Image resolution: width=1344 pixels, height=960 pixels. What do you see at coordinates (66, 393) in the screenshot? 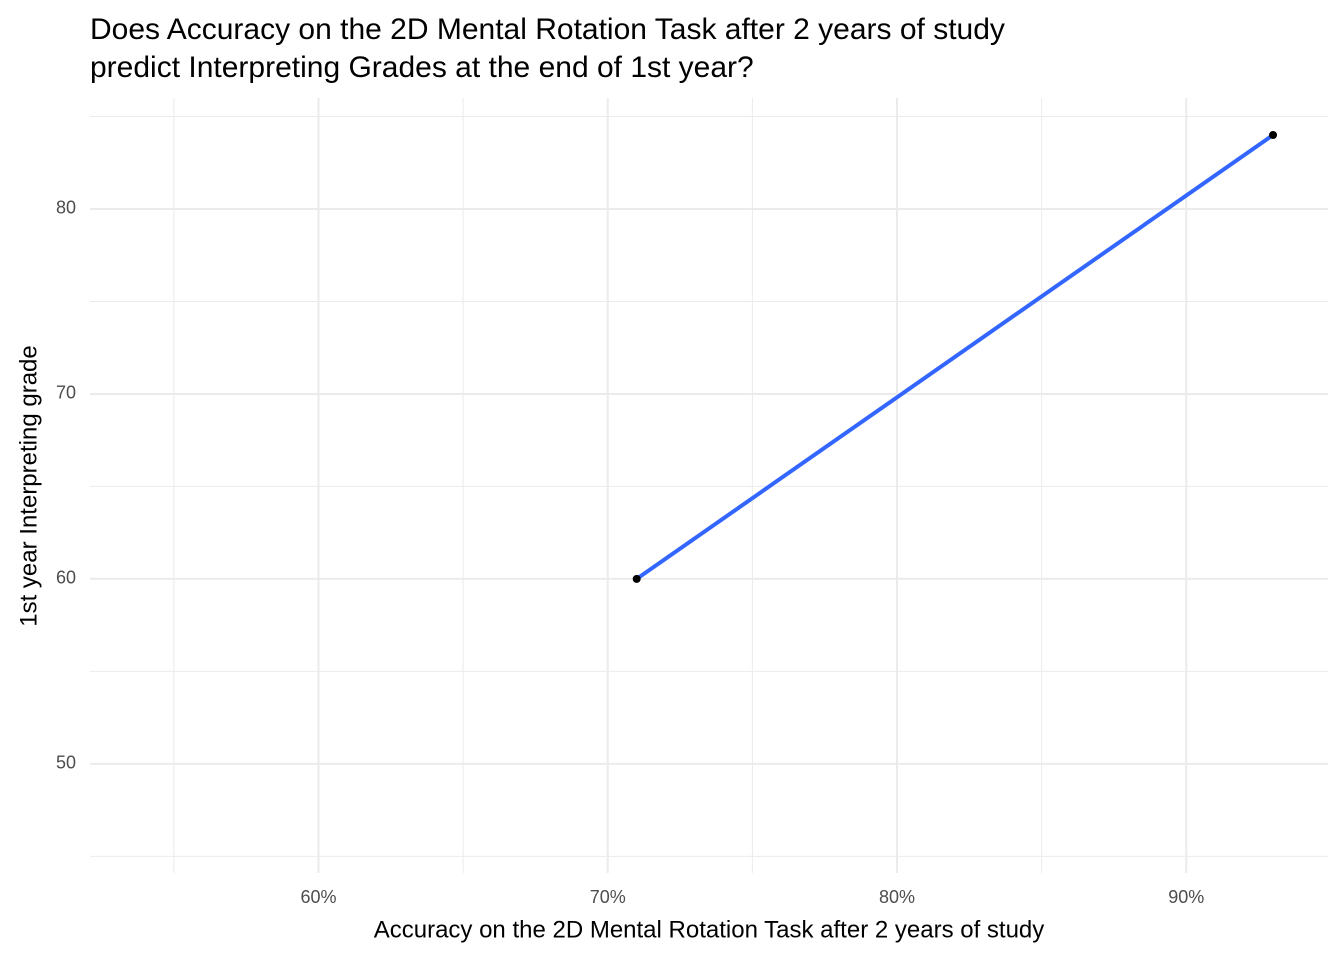
I see `y-tick-label: 70` at bounding box center [66, 393].